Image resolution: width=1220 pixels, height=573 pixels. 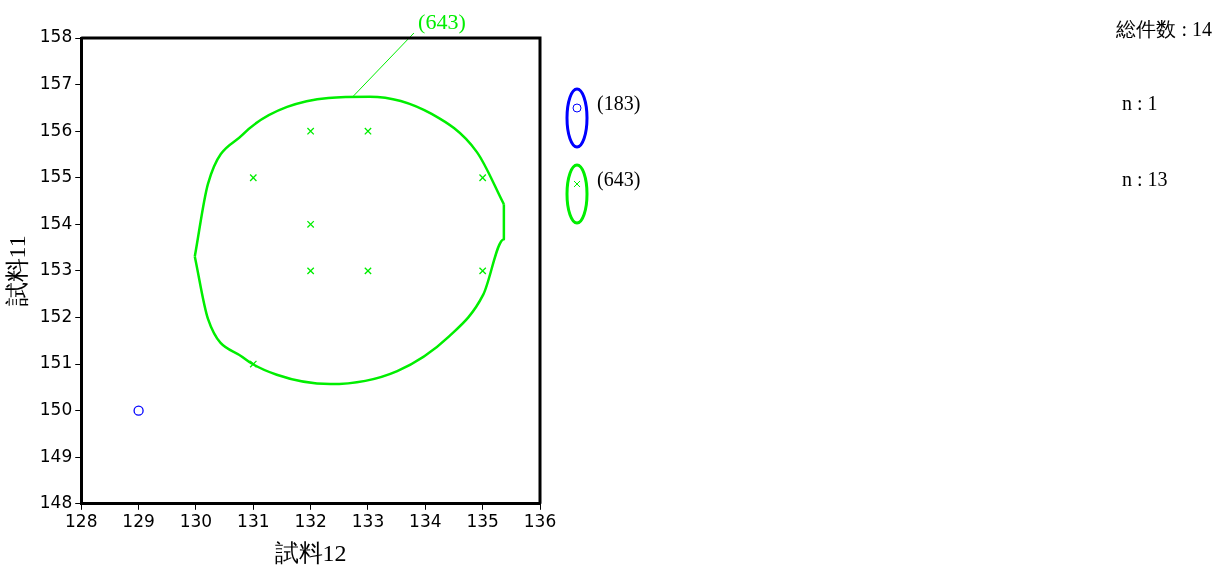 I want to click on annotation: (643), so click(x=442, y=21).